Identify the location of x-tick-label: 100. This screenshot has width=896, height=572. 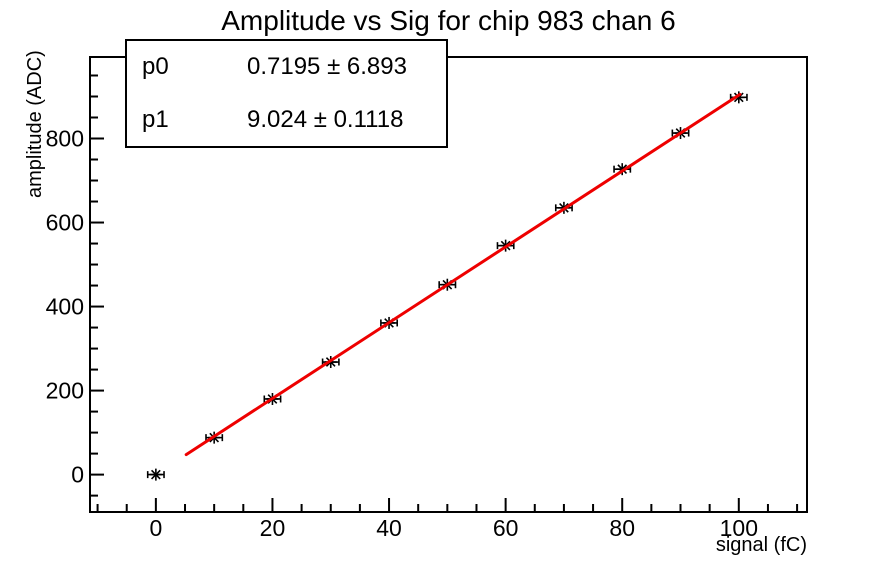
(739, 528).